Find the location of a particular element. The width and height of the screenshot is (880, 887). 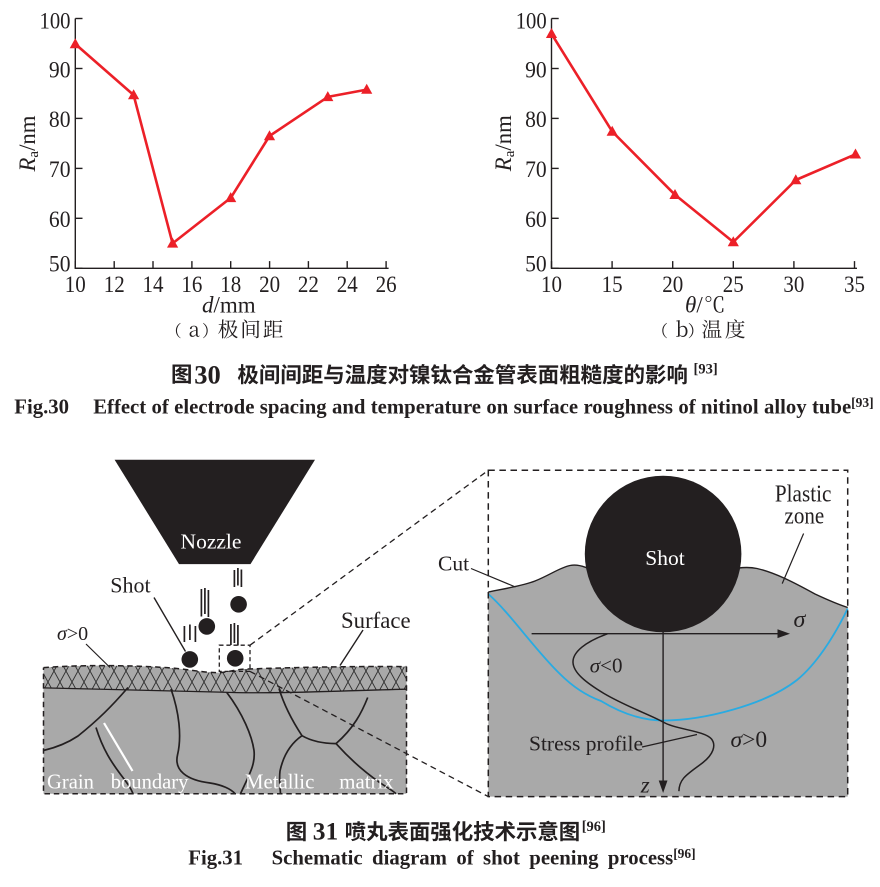

svg-text: 18 is located at coordinates (230, 285).